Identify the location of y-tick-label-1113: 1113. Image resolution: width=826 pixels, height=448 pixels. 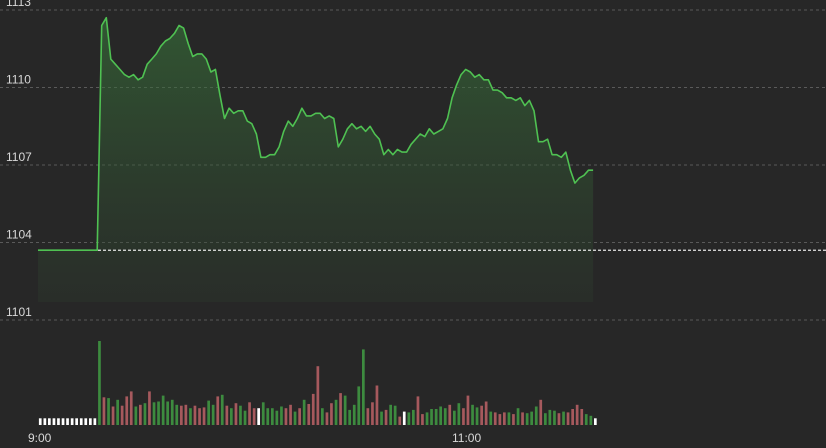
(18, 4).